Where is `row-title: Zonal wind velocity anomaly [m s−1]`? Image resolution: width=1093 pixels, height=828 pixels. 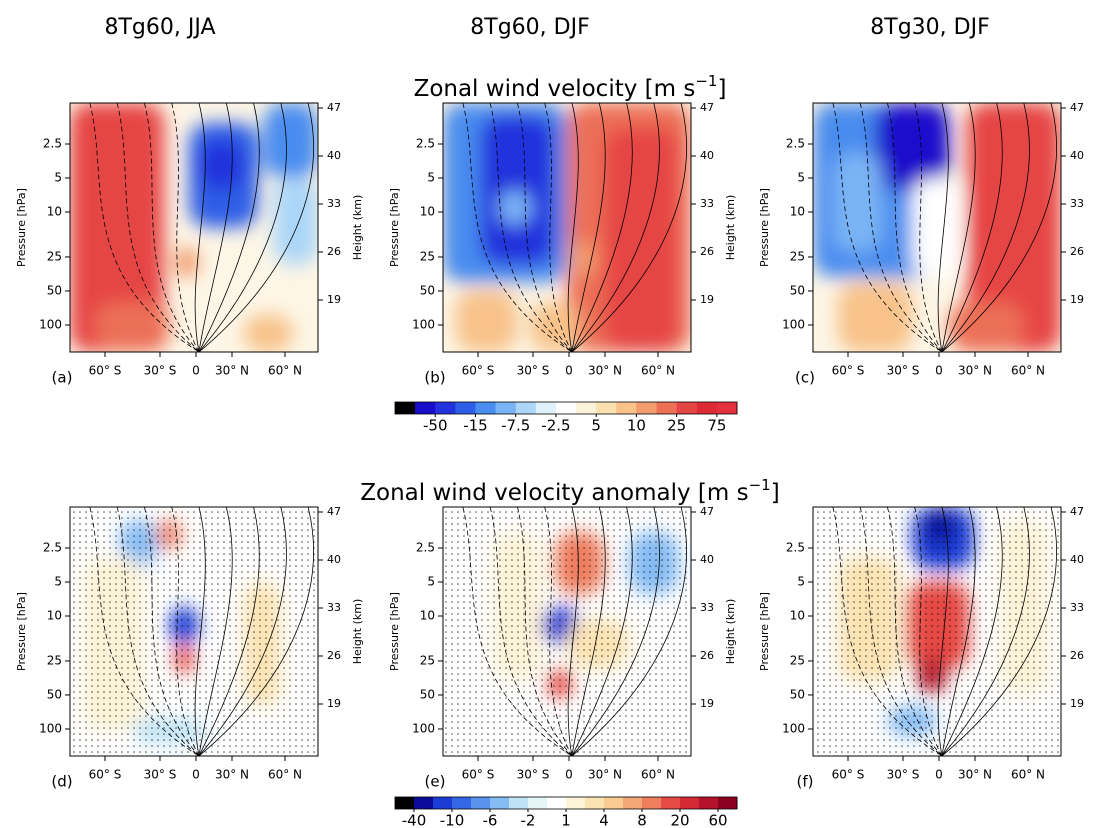 row-title: Zonal wind velocity anomaly [m s−1] is located at coordinates (569, 491).